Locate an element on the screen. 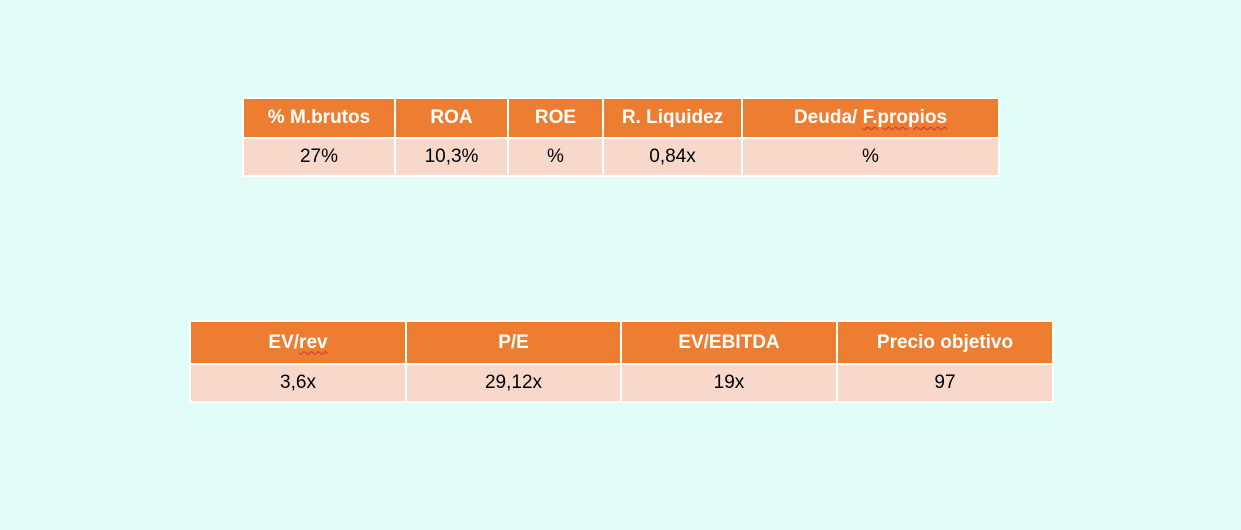 Image resolution: width=1241 pixels, height=530 pixels. valuation-header-row: EV/rev P/E EV/EBITDA Precio objetivo is located at coordinates (621, 342).